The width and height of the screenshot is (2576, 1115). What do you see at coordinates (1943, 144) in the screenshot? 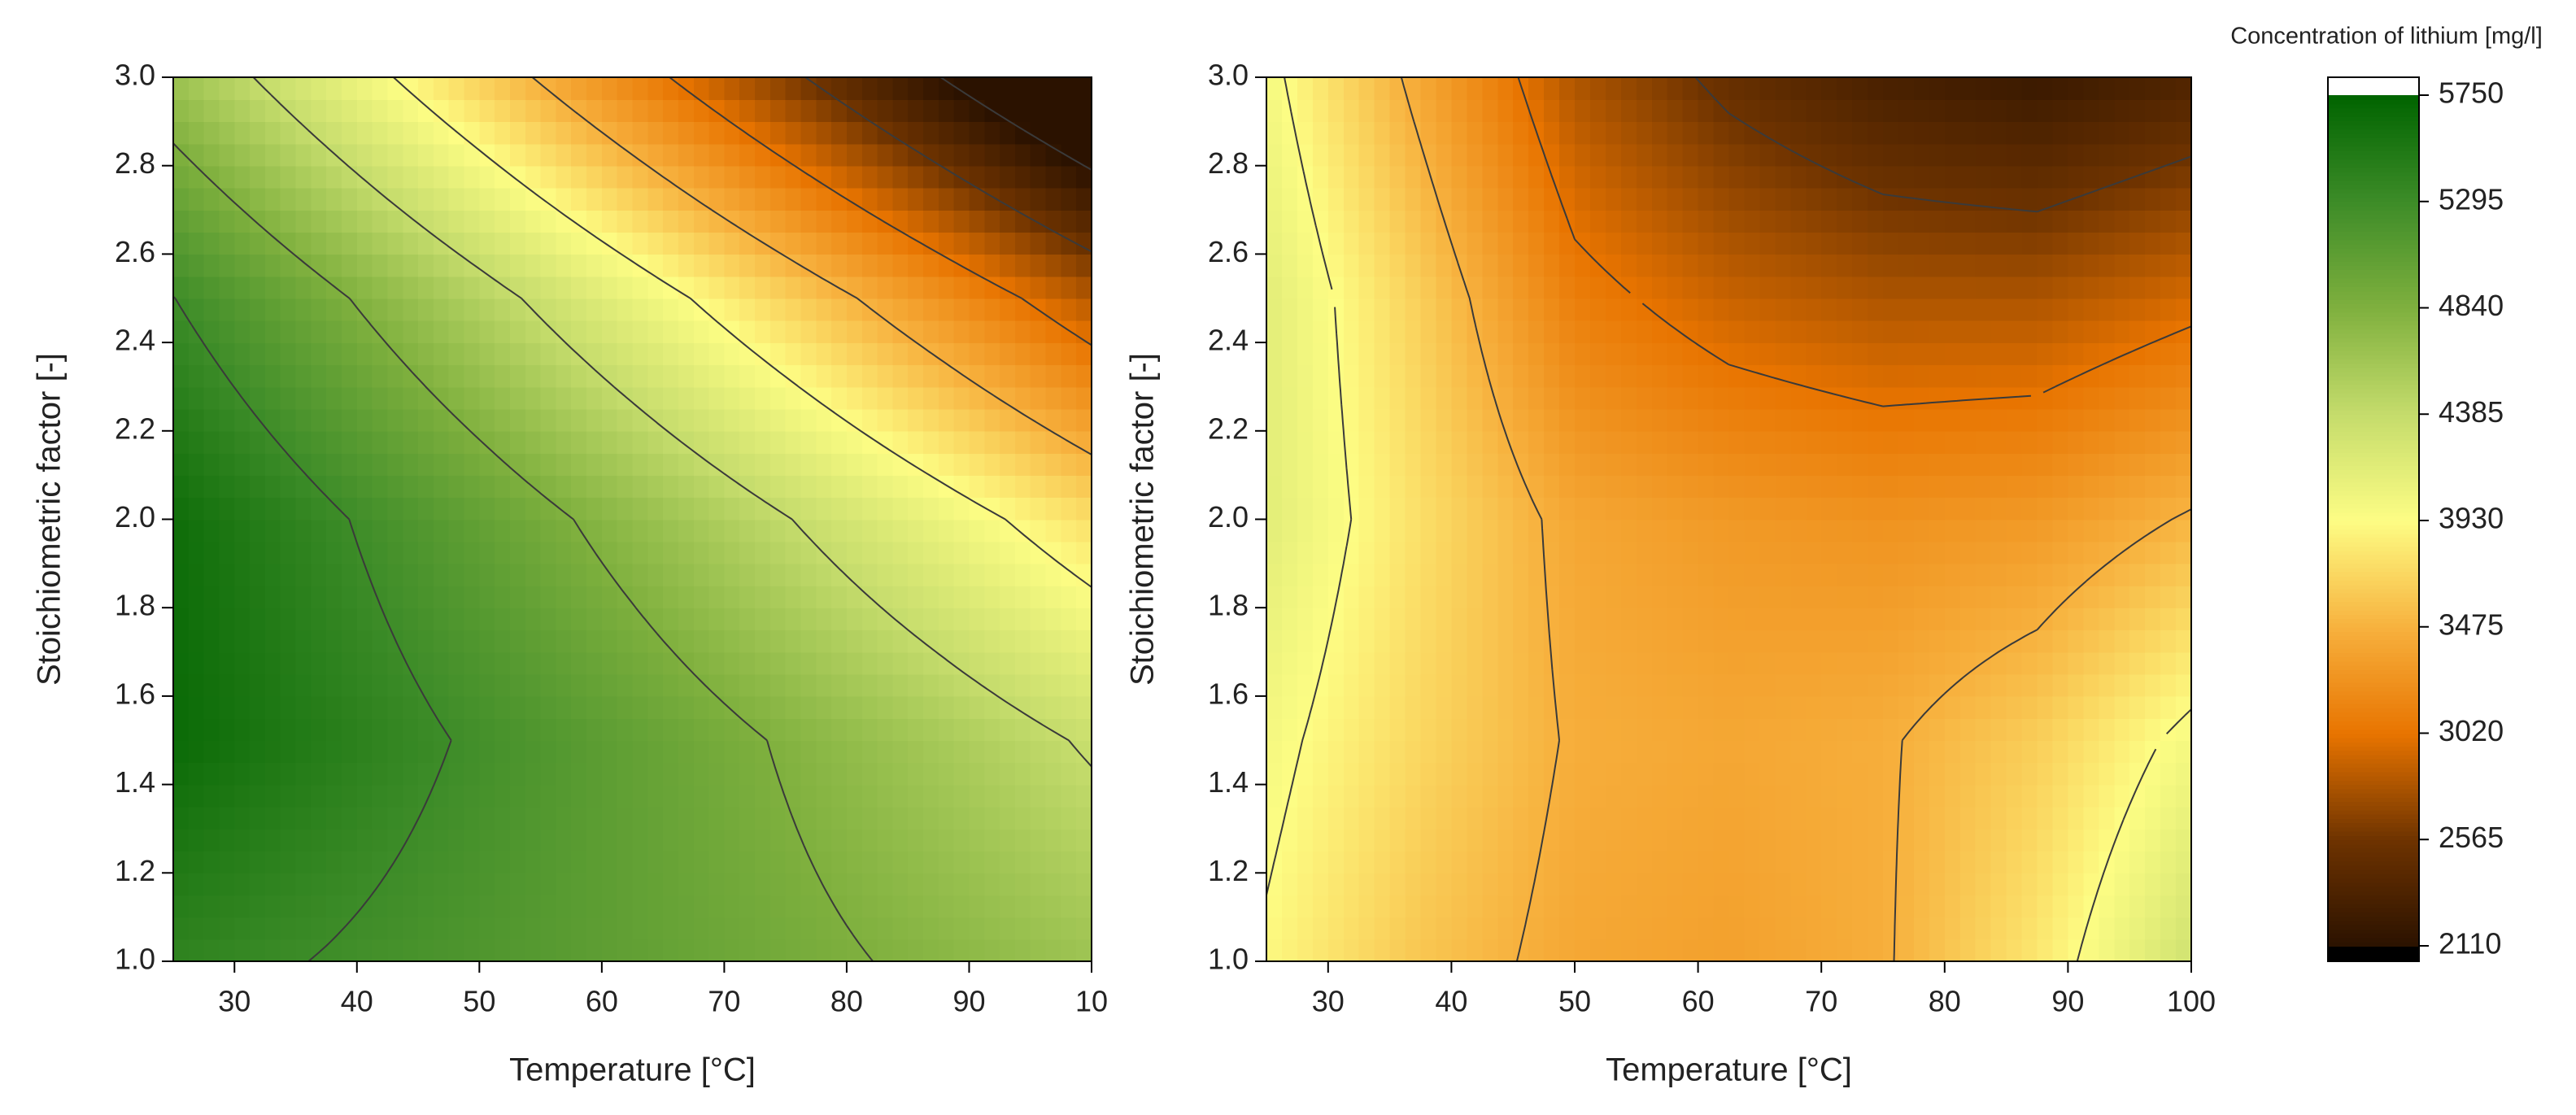
I see `contour-line` at bounding box center [1943, 144].